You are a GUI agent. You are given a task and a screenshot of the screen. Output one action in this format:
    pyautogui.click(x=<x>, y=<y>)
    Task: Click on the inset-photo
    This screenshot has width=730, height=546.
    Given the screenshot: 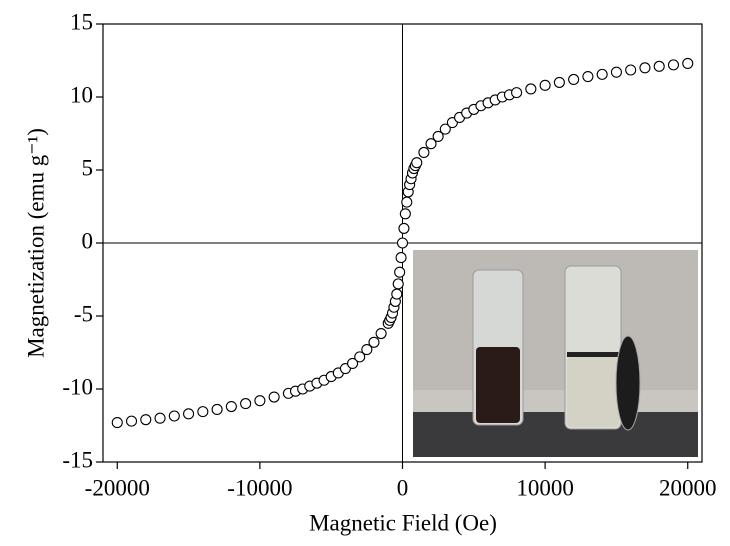 What is the action you would take?
    pyautogui.click(x=555, y=353)
    